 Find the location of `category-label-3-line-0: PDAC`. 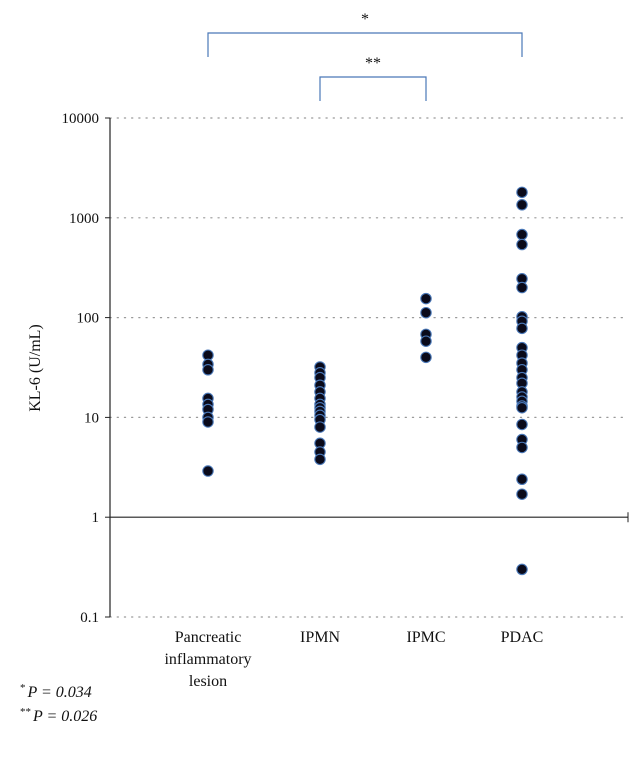

category-label-3-line-0: PDAC is located at coordinates (522, 637).